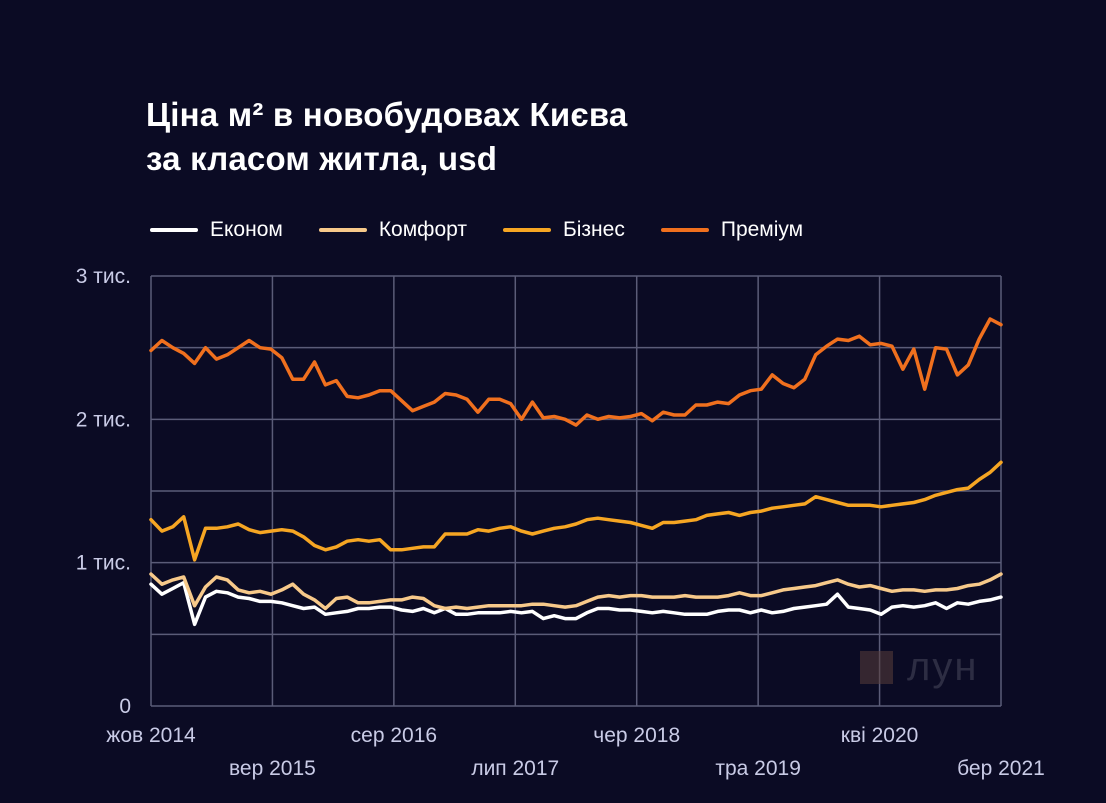 The image size is (1106, 803). What do you see at coordinates (762, 229) in the screenshot?
I see `legend-label-premium: Преміум` at bounding box center [762, 229].